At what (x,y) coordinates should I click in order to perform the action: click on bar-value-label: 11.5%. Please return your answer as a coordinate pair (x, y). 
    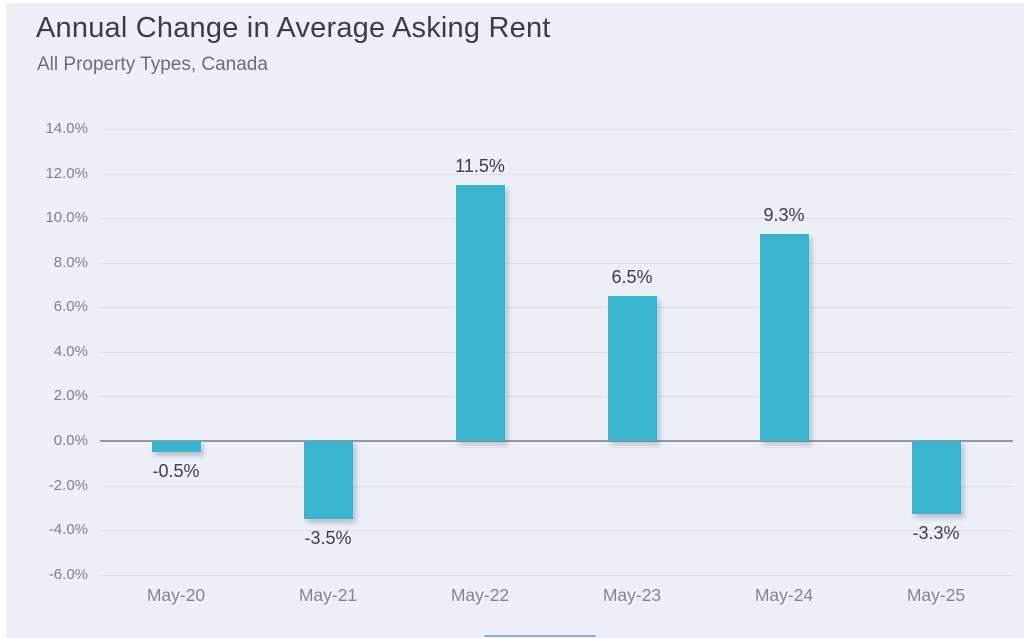
    Looking at the image, I should click on (480, 165).